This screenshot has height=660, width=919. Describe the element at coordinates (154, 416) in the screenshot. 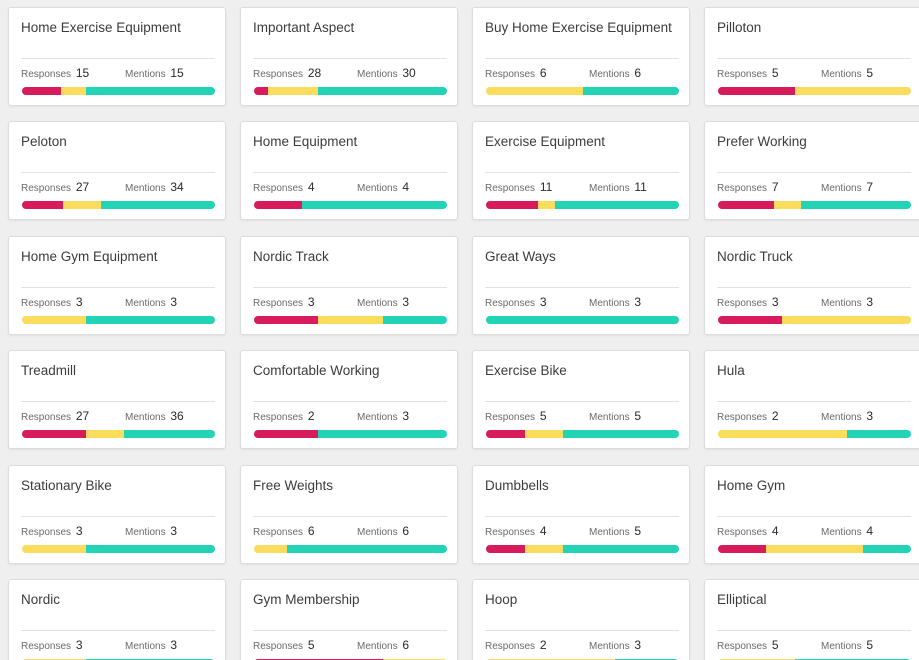

I see `mentions-stat: Mentions 36` at that location.